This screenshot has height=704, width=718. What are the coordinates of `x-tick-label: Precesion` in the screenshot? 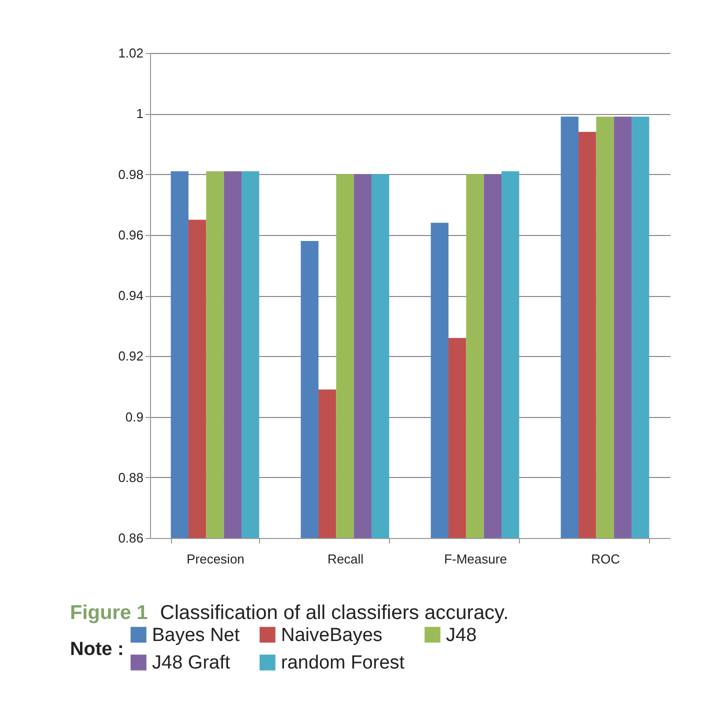 It's located at (215, 559).